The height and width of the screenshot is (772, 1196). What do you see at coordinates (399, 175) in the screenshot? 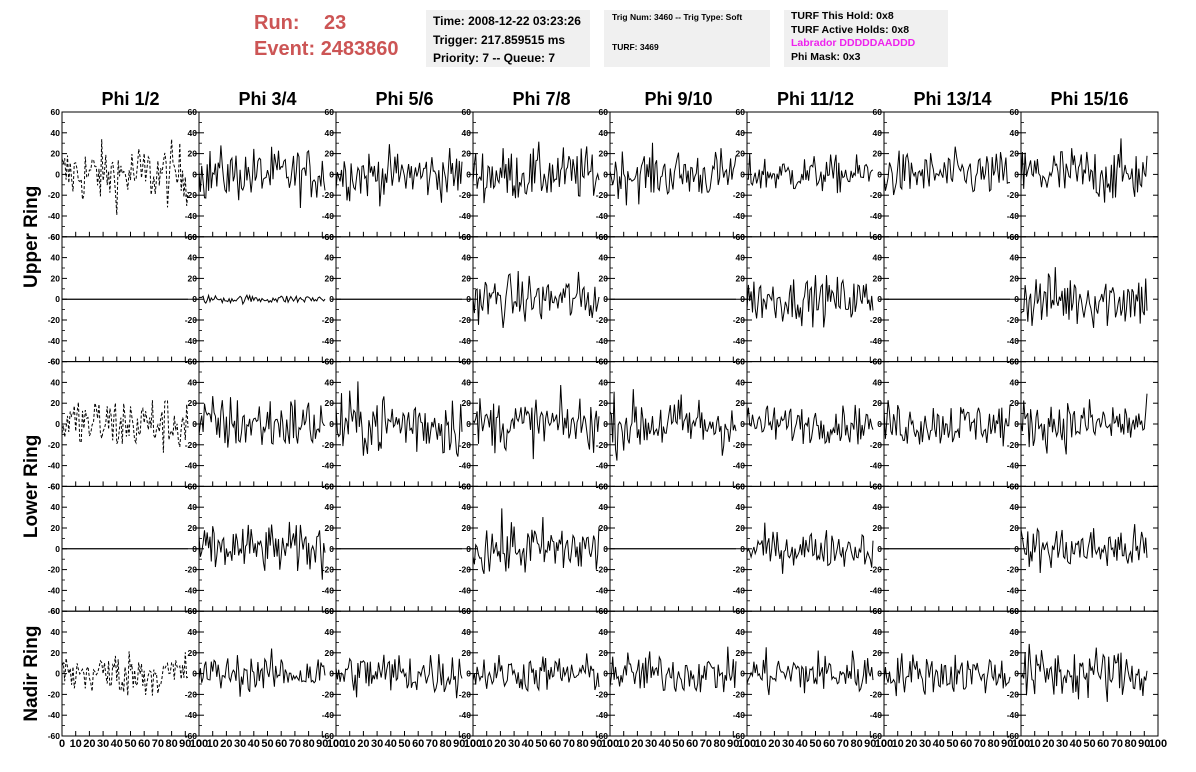
I see `waveform-r1-c3` at bounding box center [399, 175].